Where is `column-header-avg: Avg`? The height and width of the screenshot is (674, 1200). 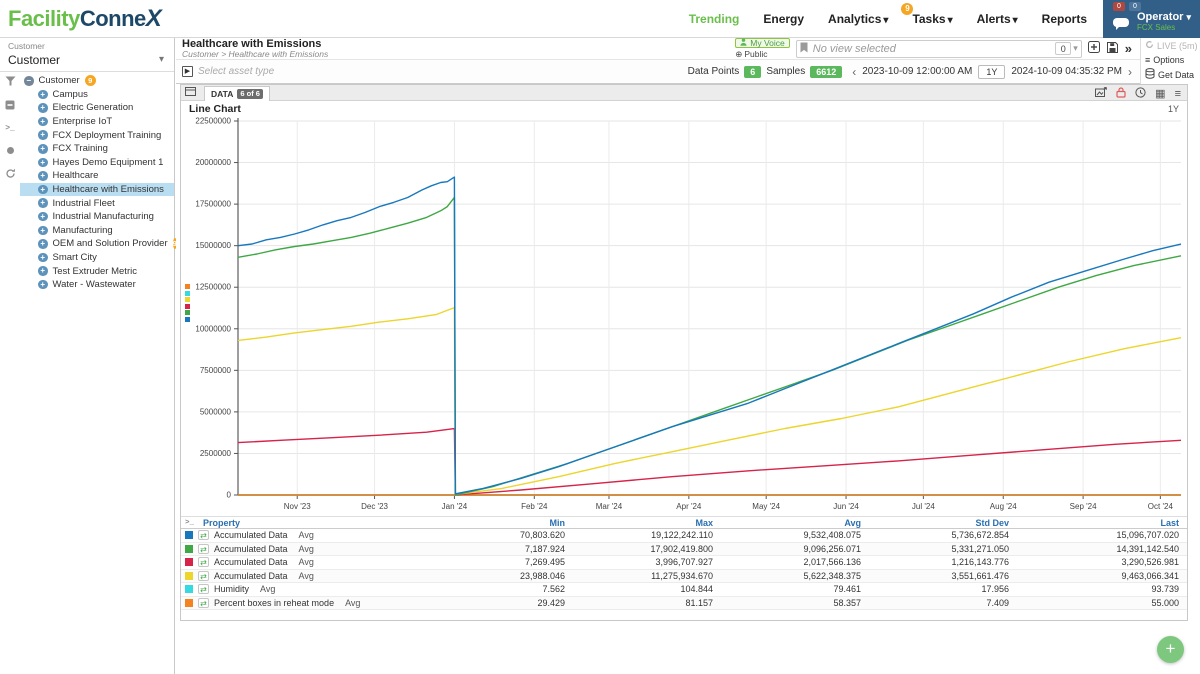 column-header-avg: Avg is located at coordinates (852, 522).